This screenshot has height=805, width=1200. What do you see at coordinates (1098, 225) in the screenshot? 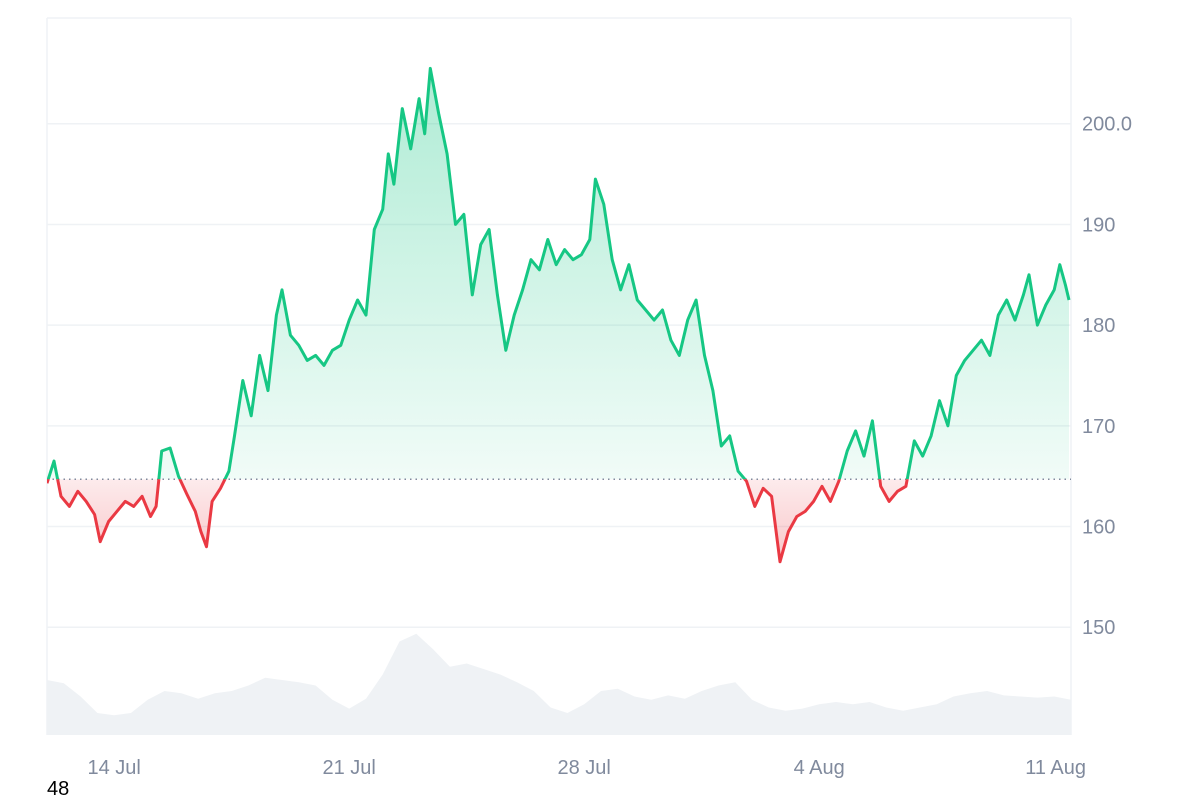
I see `y-tick-label: 190` at bounding box center [1098, 225].